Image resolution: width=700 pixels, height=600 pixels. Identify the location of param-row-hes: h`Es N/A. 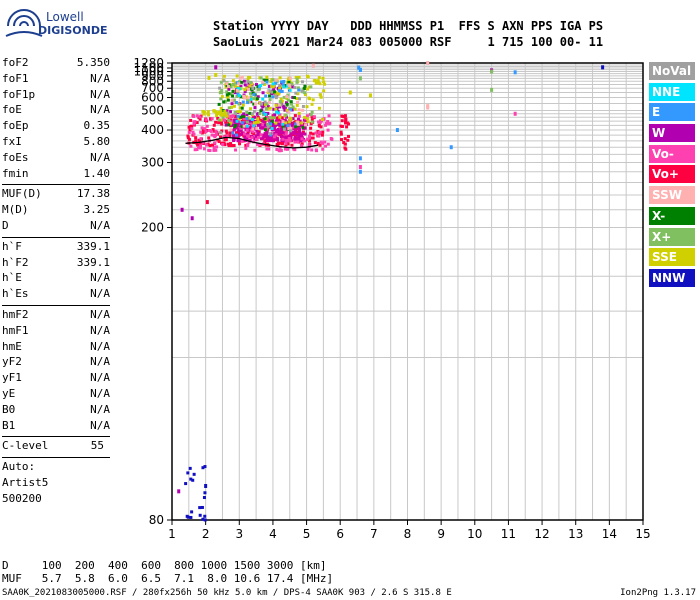
(56, 295).